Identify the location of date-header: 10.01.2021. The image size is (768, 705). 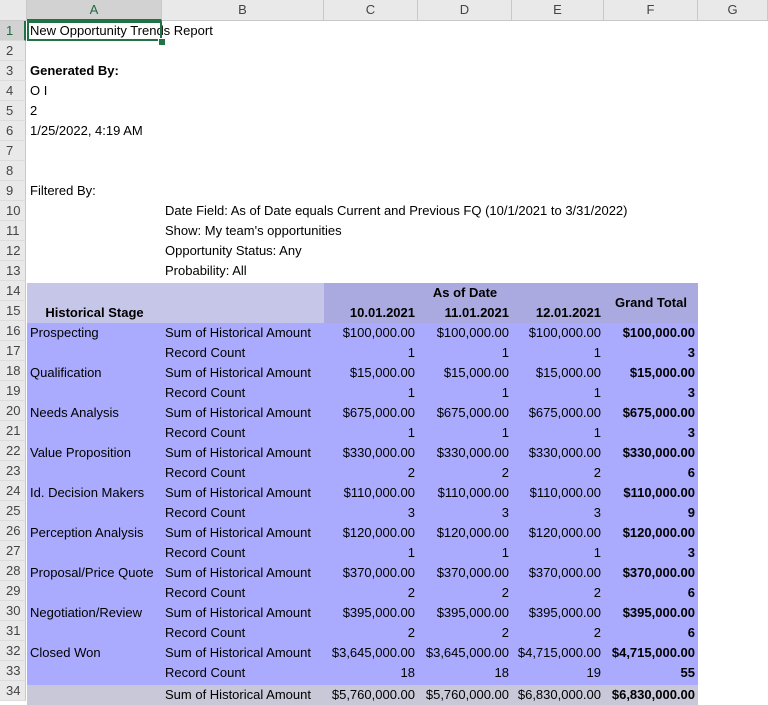
(382, 312).